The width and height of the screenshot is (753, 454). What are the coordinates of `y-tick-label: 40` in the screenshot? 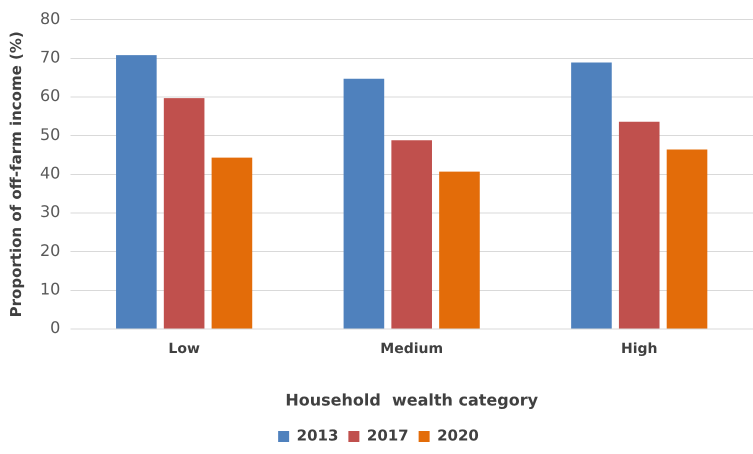 It's located at (50, 172).